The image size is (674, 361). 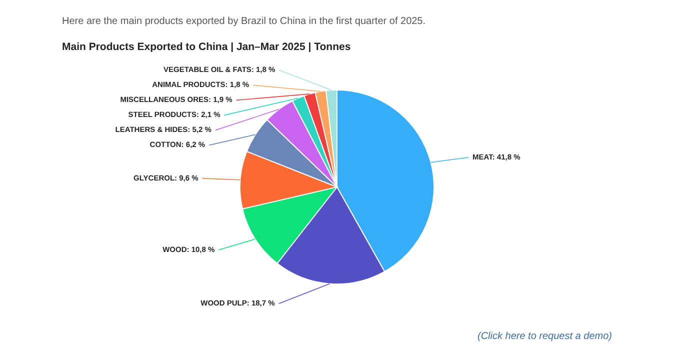 I want to click on chart-title: Main Products Exported to China | Jan–Mar 2025 | Tonnes, so click(x=206, y=47).